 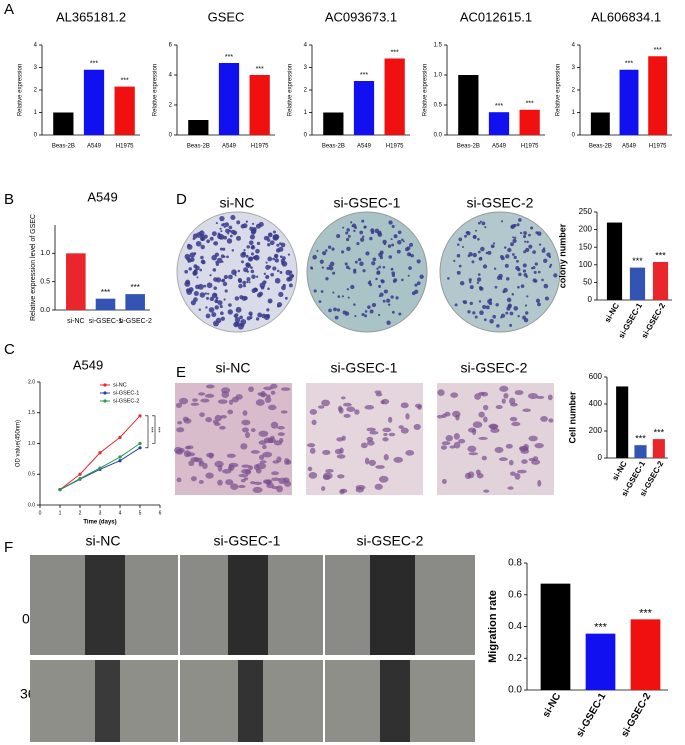 I want to click on chart-title: AL606834.1, so click(x=626, y=16).